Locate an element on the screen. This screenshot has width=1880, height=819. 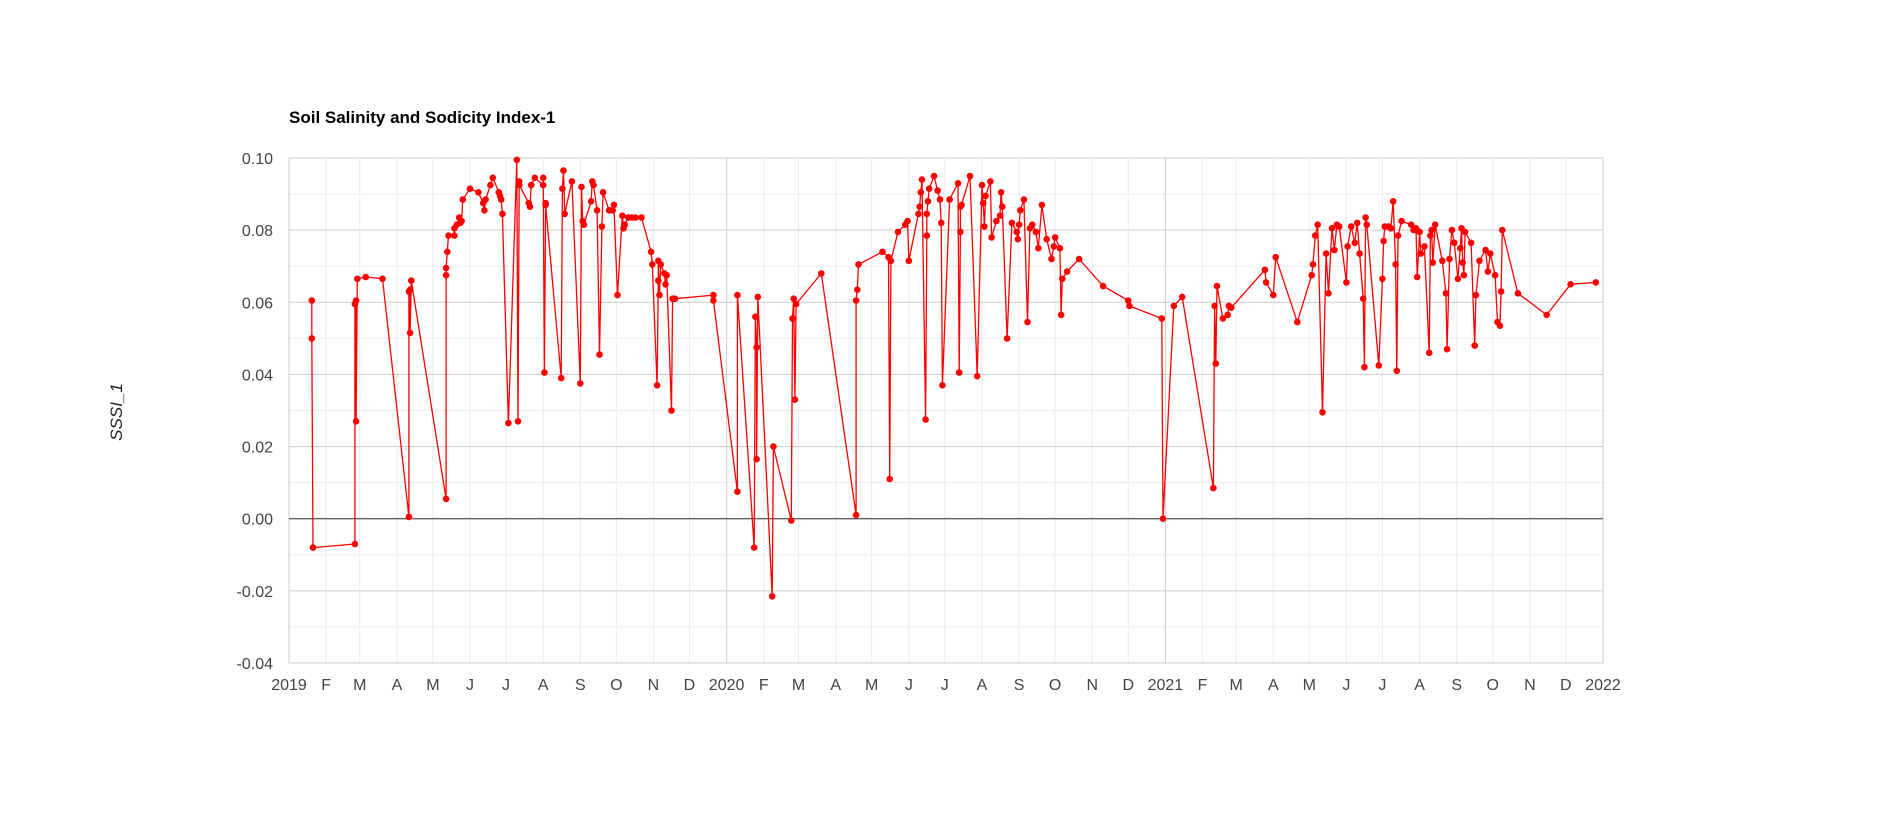
x-tick-label: M is located at coordinates (432, 685).